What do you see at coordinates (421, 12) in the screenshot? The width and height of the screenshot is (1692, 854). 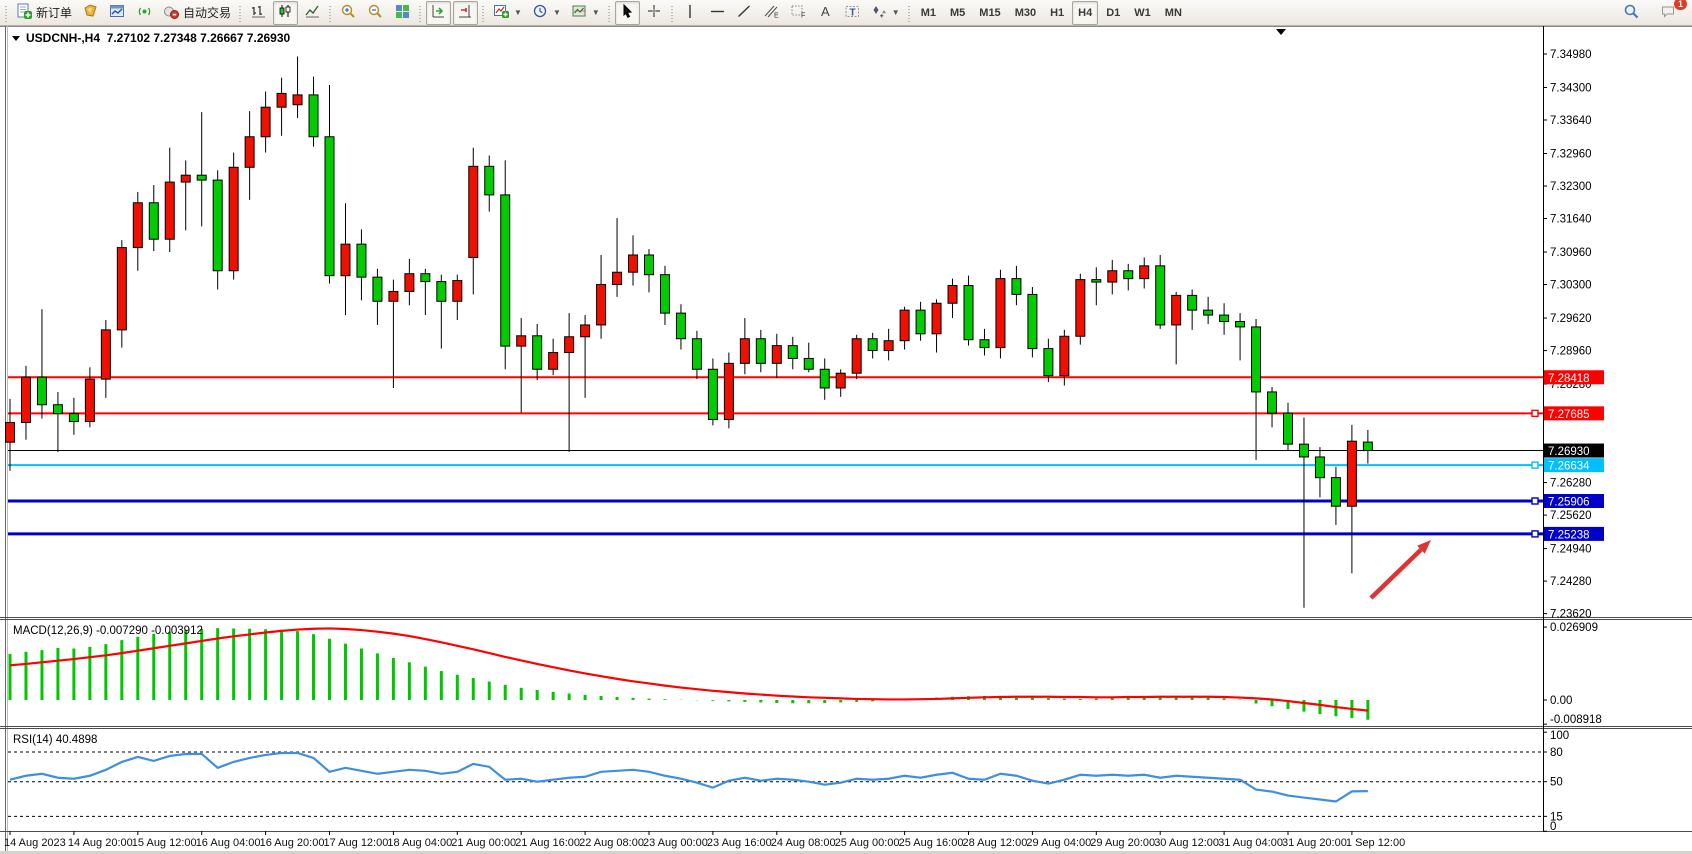 I see `toolbar-grip` at bounding box center [421, 12].